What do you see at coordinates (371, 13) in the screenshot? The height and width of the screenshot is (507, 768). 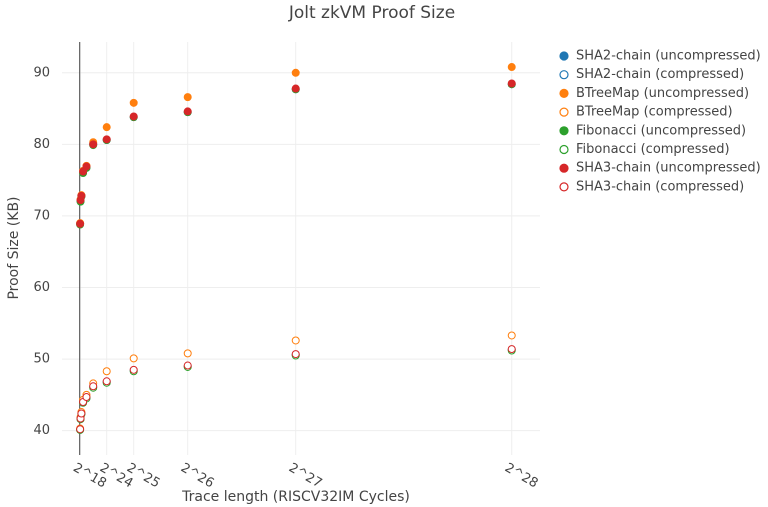 I see `chart-title: Jolt zkVM Proof Size` at bounding box center [371, 13].